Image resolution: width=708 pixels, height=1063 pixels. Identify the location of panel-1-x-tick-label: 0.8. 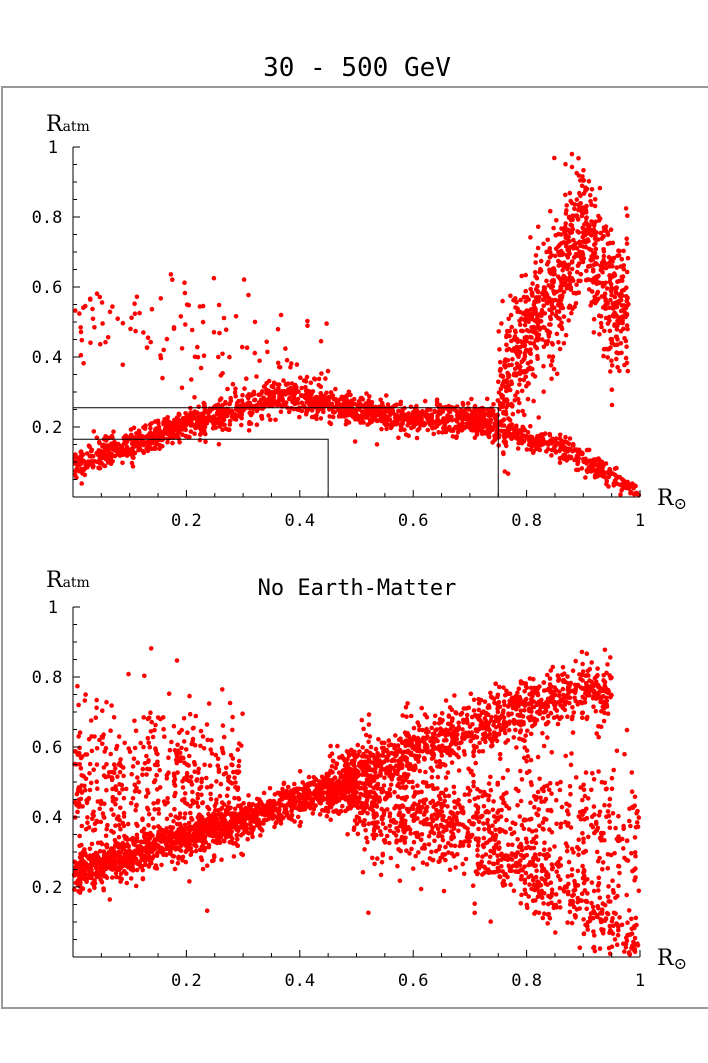
(526, 521).